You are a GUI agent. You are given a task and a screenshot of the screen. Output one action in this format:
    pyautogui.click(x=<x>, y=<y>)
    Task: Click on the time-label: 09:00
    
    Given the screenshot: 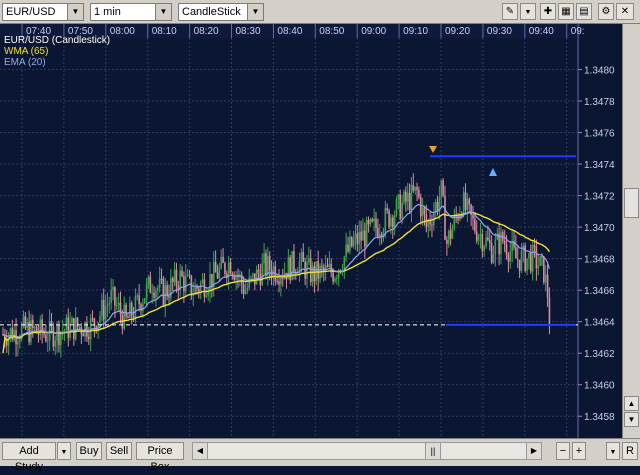 What is the action you would take?
    pyautogui.click(x=373, y=31)
    